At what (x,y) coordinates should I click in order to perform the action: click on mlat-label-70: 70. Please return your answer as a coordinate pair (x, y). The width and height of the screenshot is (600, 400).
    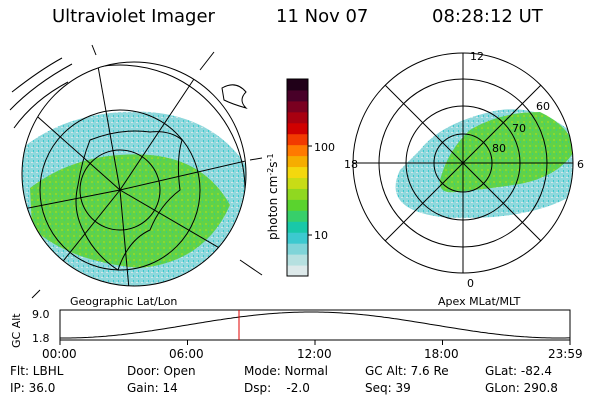
    Looking at the image, I should click on (519, 128).